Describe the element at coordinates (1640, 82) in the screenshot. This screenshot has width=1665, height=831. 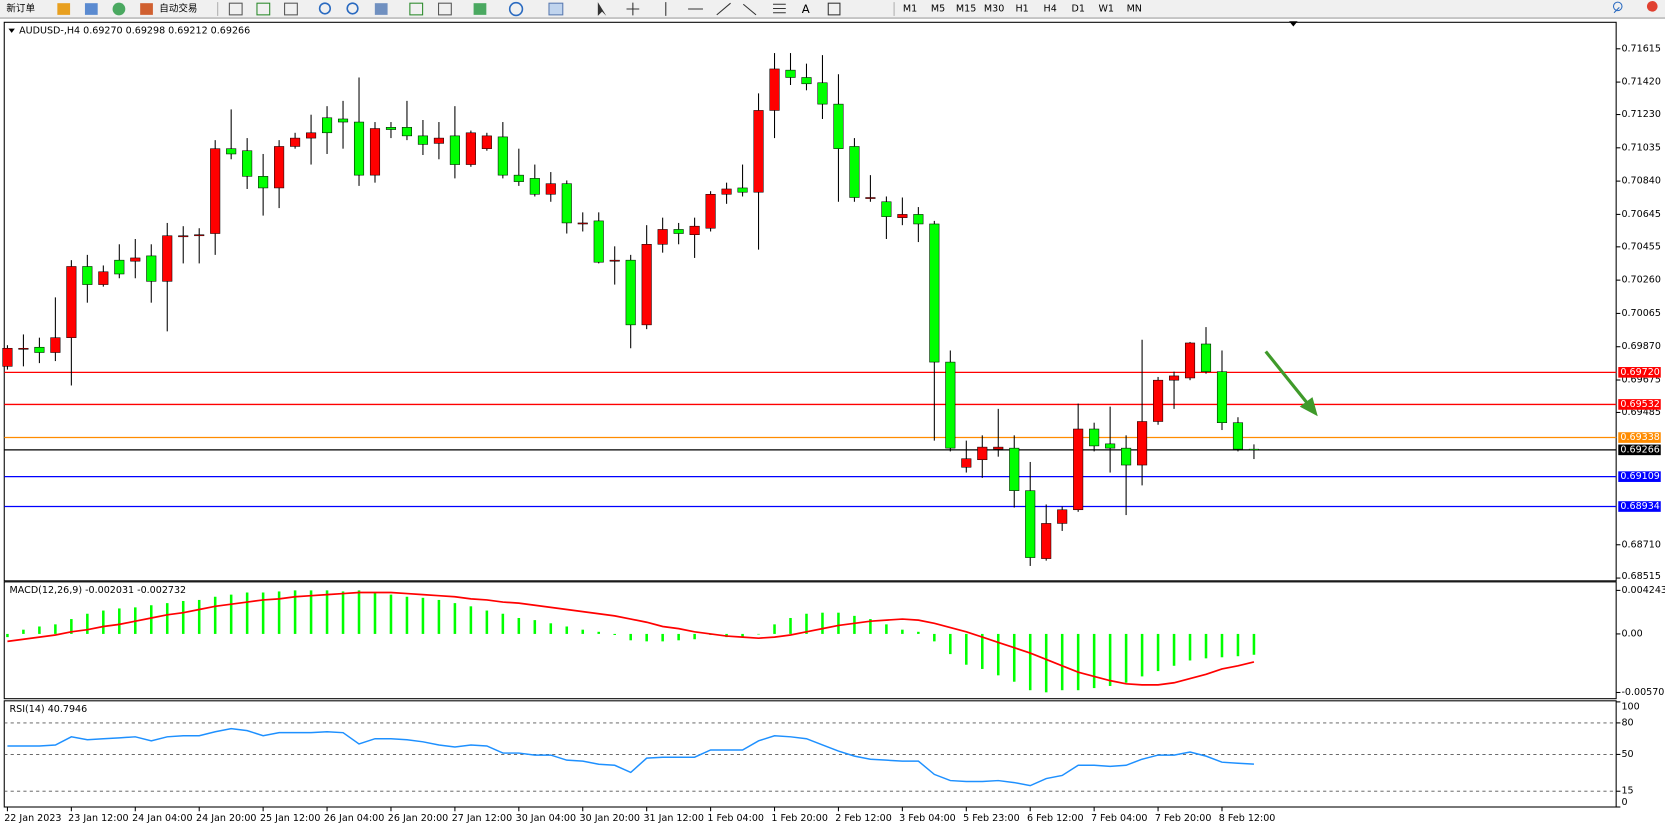
I see `y-tick-label: 0.71420` at that location.